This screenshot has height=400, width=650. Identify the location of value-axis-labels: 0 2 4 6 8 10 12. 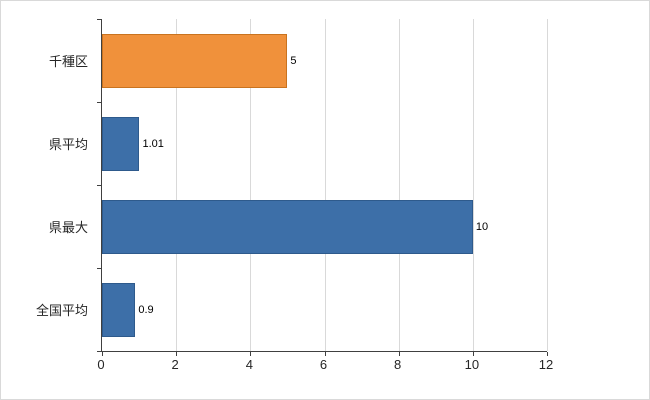
(325, 366).